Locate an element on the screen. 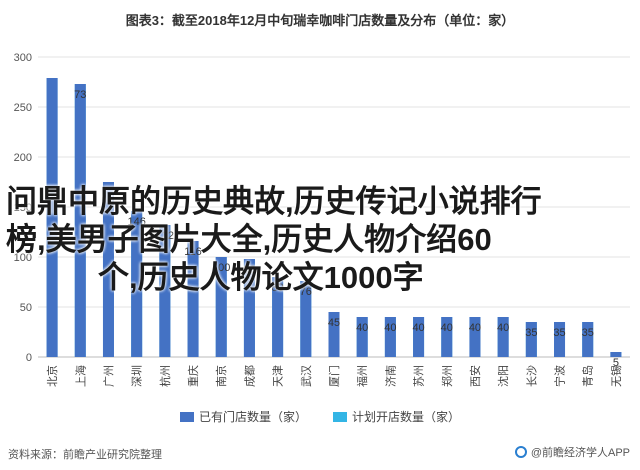 The image size is (640, 470). data-label: 132 is located at coordinates (165, 236).